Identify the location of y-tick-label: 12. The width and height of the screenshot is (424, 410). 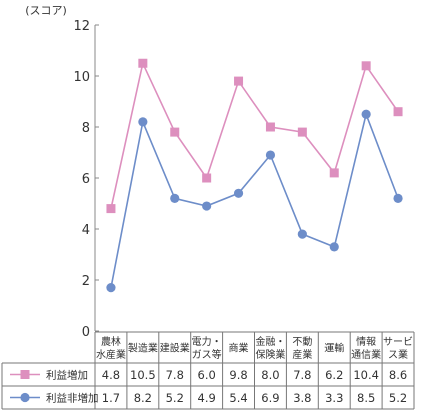
(81, 26).